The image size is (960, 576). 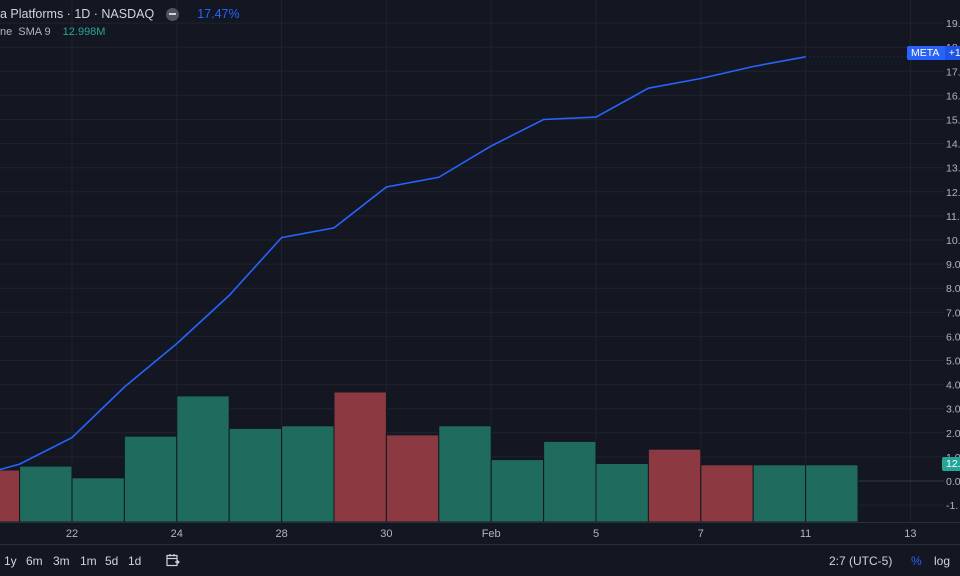 What do you see at coordinates (925, 53) in the screenshot?
I see `meta-tag-label: META` at bounding box center [925, 53].